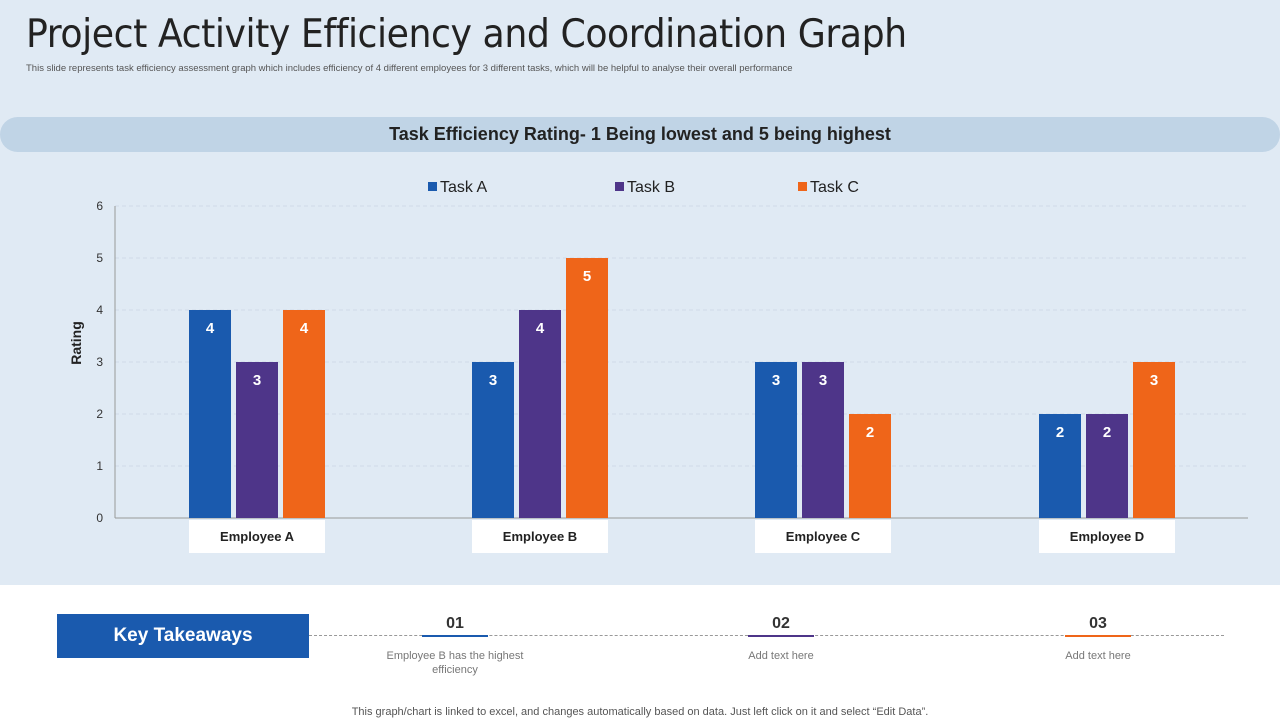 The width and height of the screenshot is (1280, 720). Describe the element at coordinates (834, 187) in the screenshot. I see `legend-label: Task C` at that location.